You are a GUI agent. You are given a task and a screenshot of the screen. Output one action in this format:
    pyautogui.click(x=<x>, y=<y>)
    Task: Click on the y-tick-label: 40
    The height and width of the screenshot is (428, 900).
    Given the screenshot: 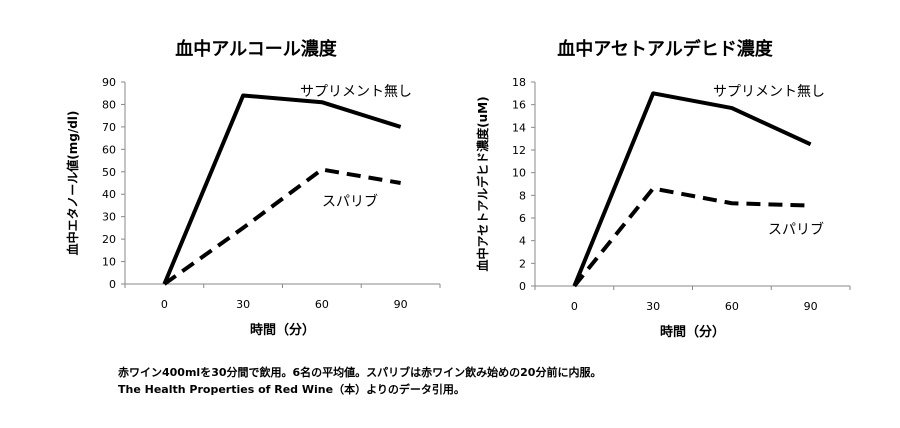 What is the action you would take?
    pyautogui.click(x=109, y=194)
    